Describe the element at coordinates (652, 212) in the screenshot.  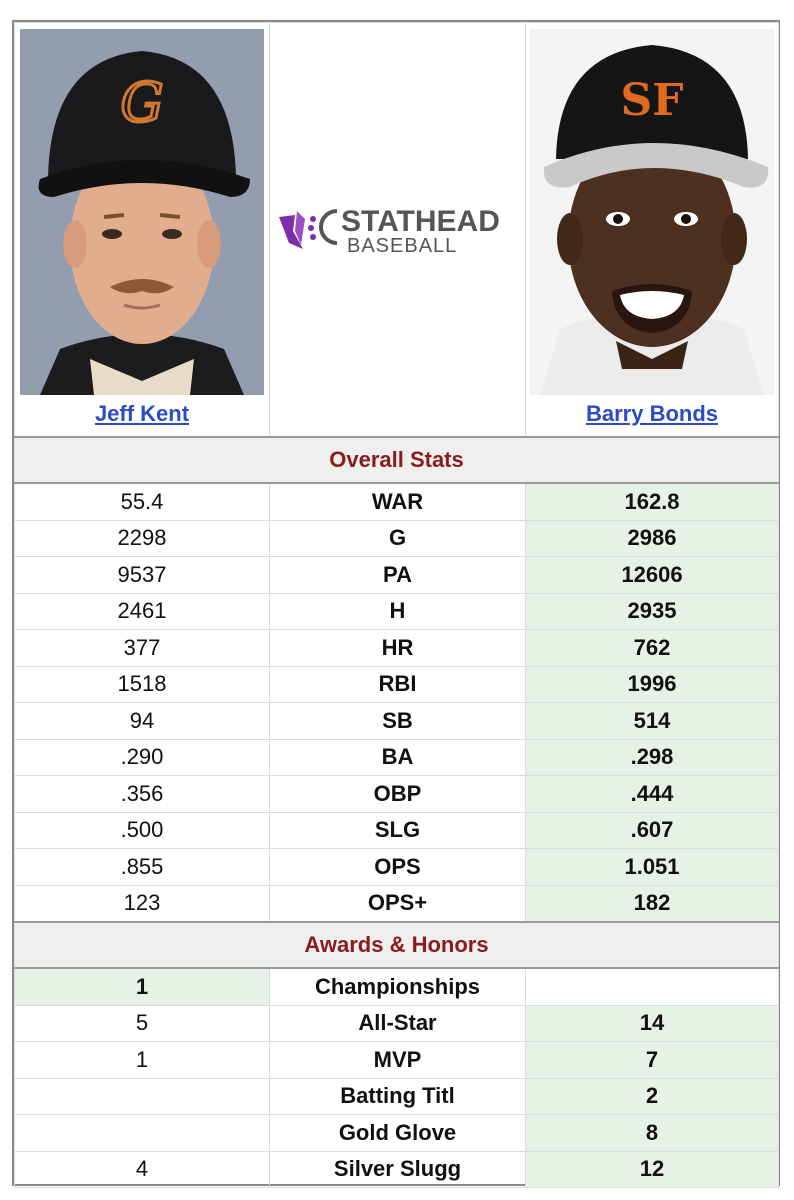
I see `barry-bonds-photo: SF` at that location.